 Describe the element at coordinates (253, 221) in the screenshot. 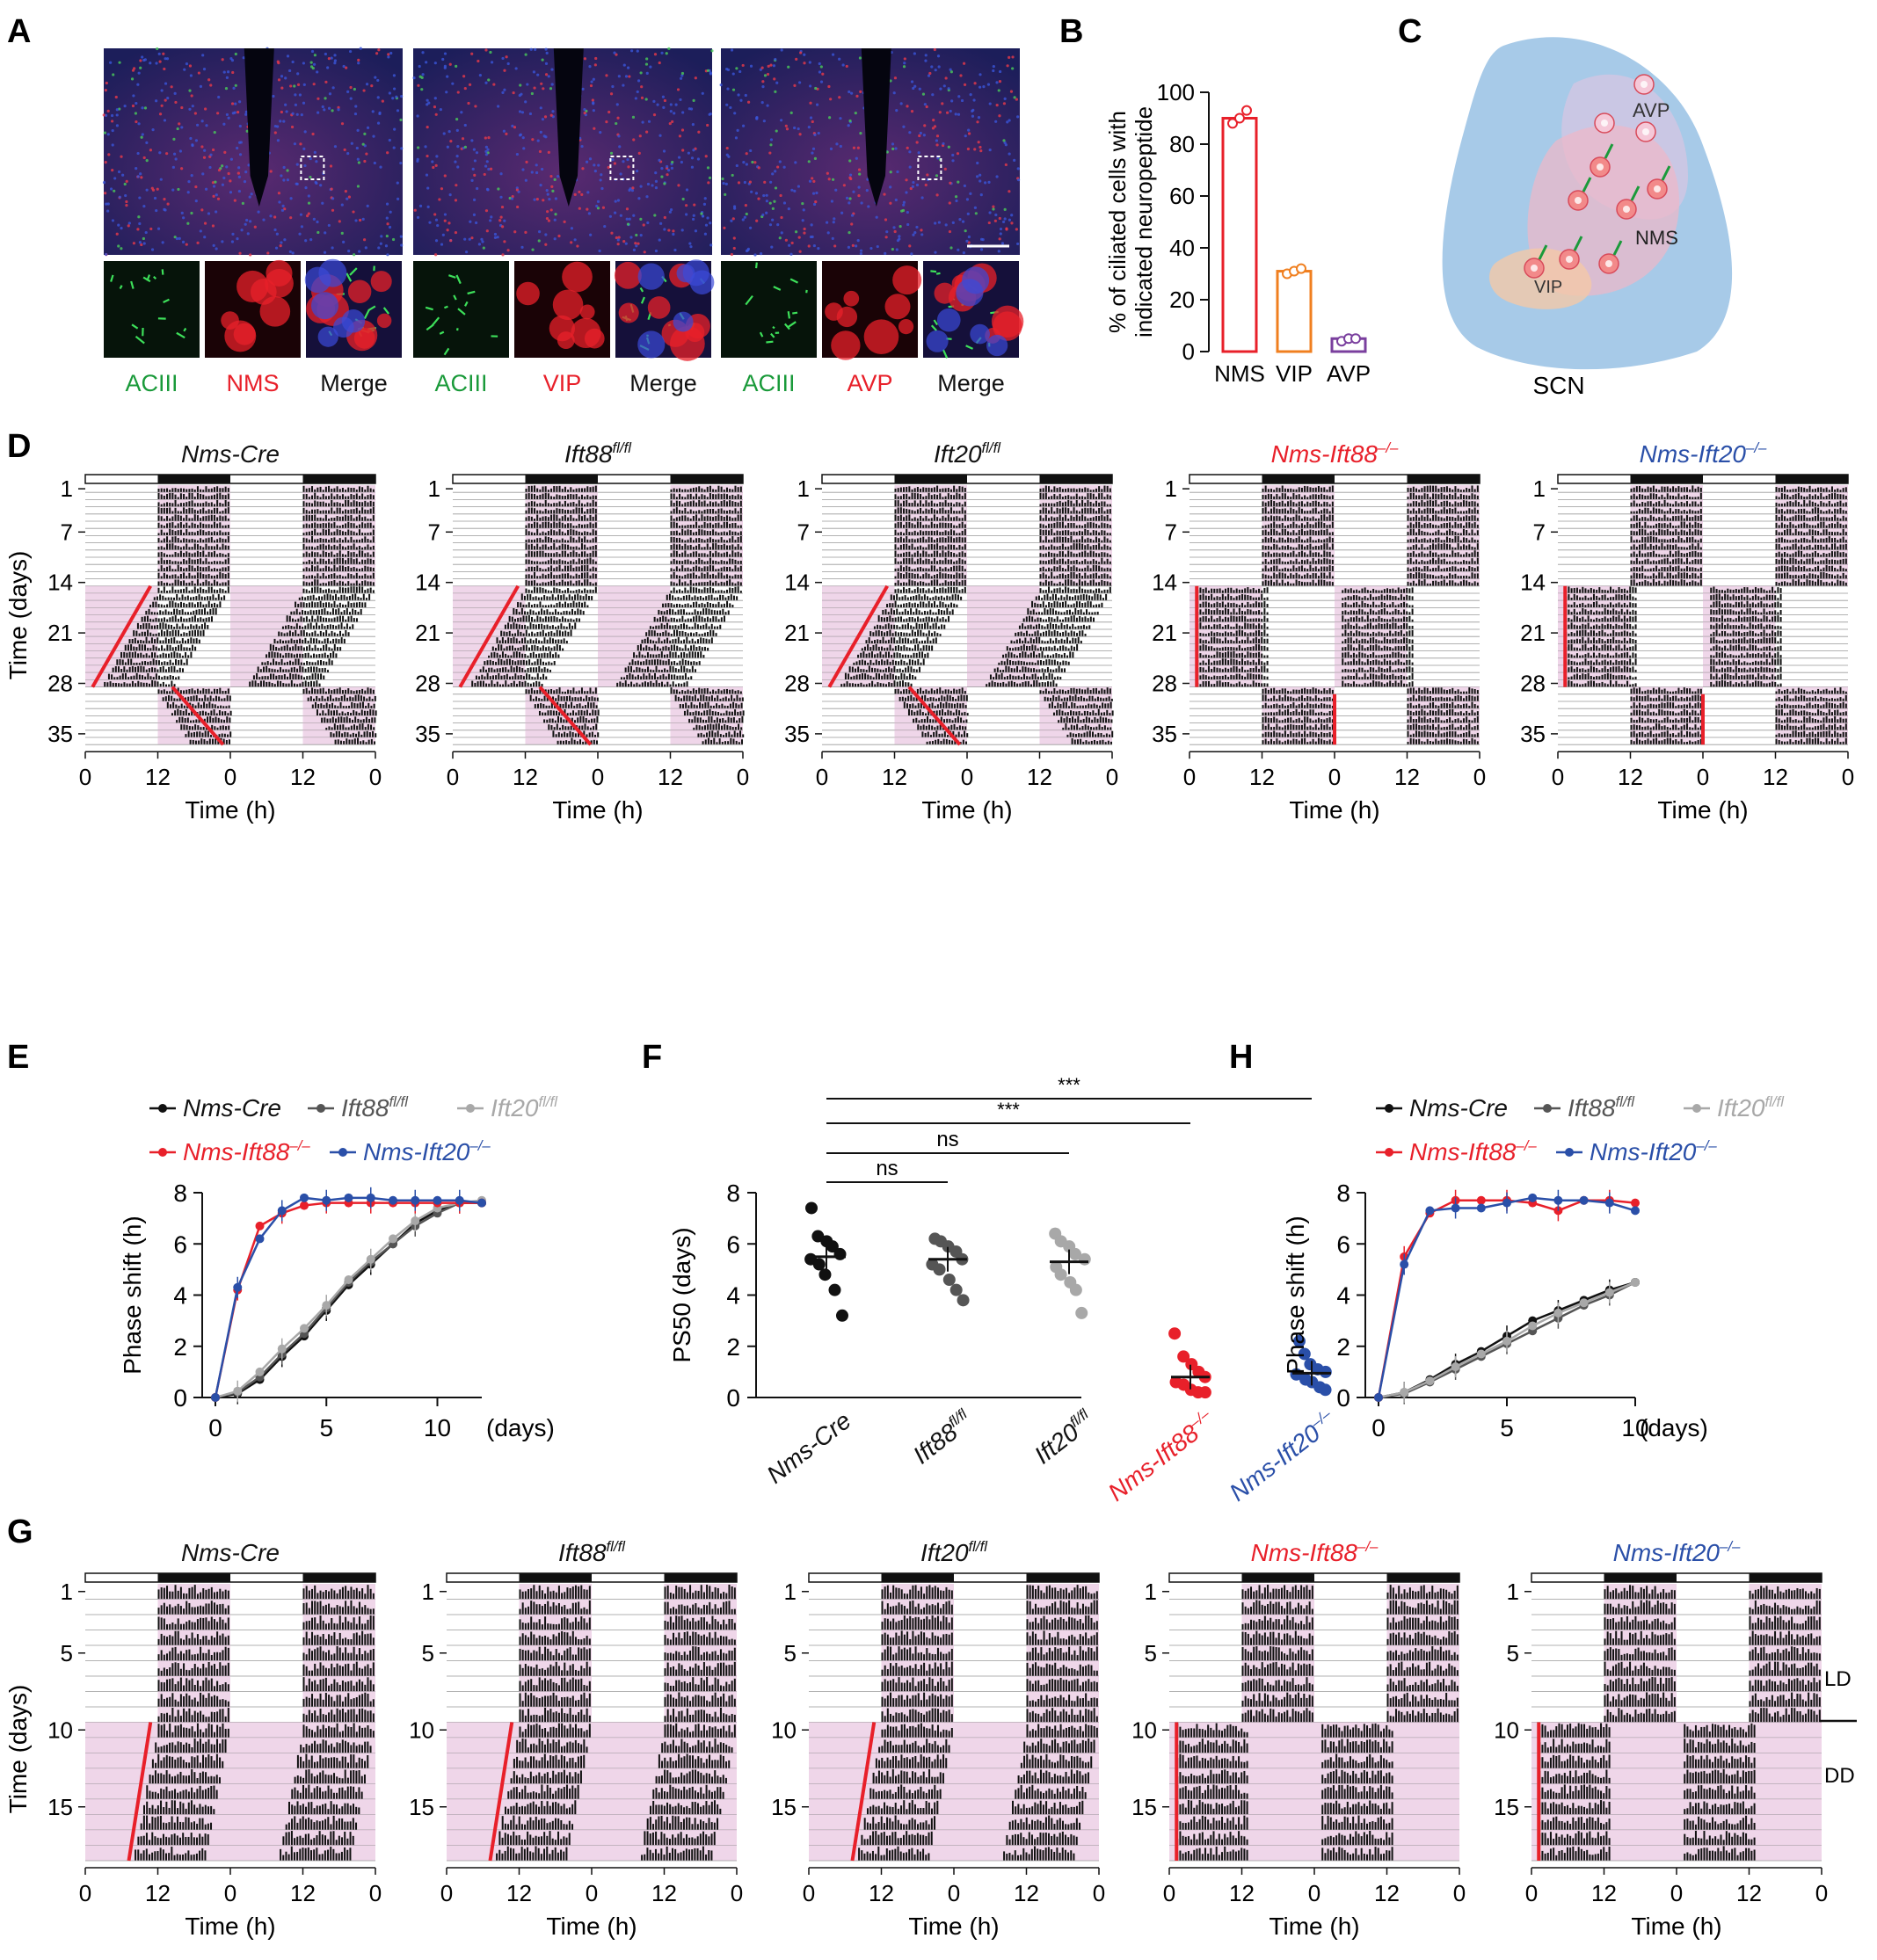

I see `micrograph-group-1: ACIII NMS Merge` at that location.